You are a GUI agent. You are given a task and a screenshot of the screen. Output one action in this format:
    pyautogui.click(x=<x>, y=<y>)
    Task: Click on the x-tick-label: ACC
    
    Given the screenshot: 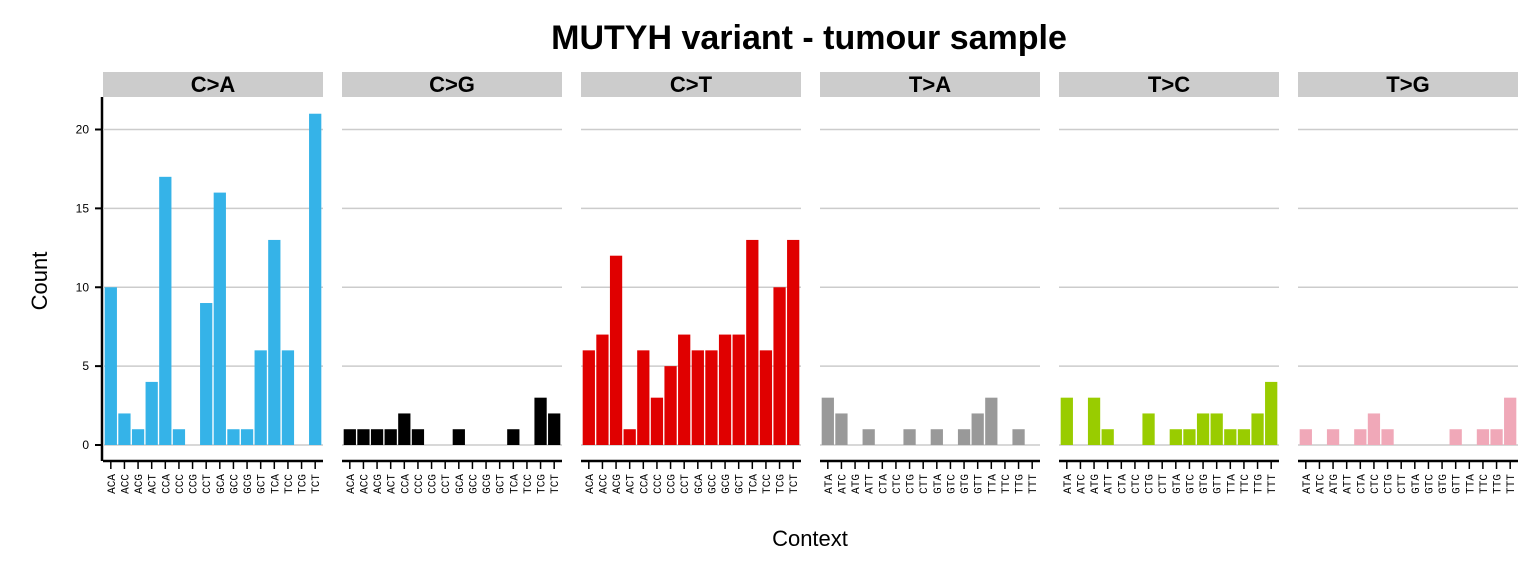 What is the action you would take?
    pyautogui.click(x=126, y=484)
    